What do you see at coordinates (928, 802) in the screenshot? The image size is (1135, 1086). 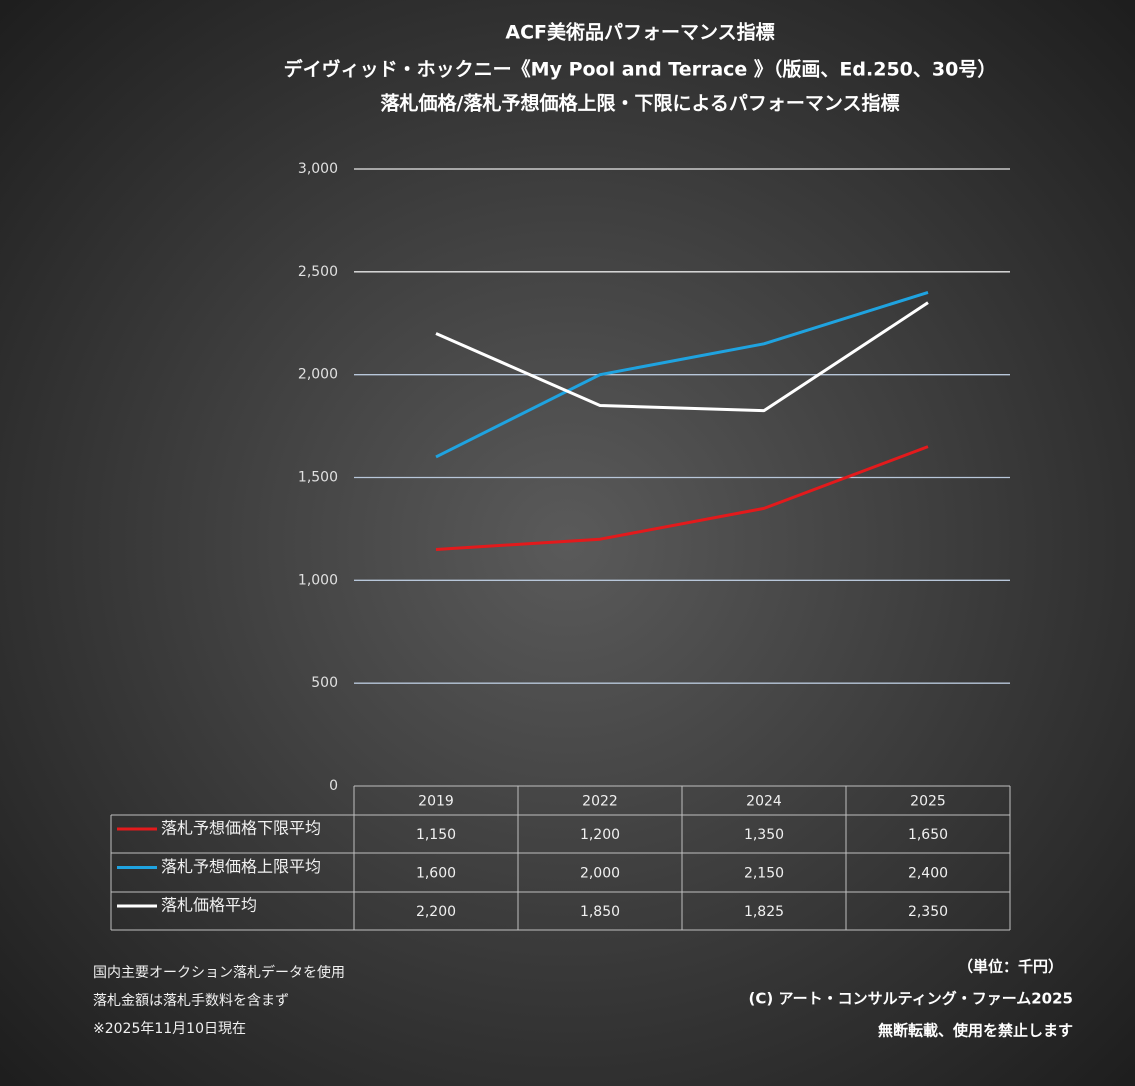 I see `x-tick-label: 2025` at bounding box center [928, 802].